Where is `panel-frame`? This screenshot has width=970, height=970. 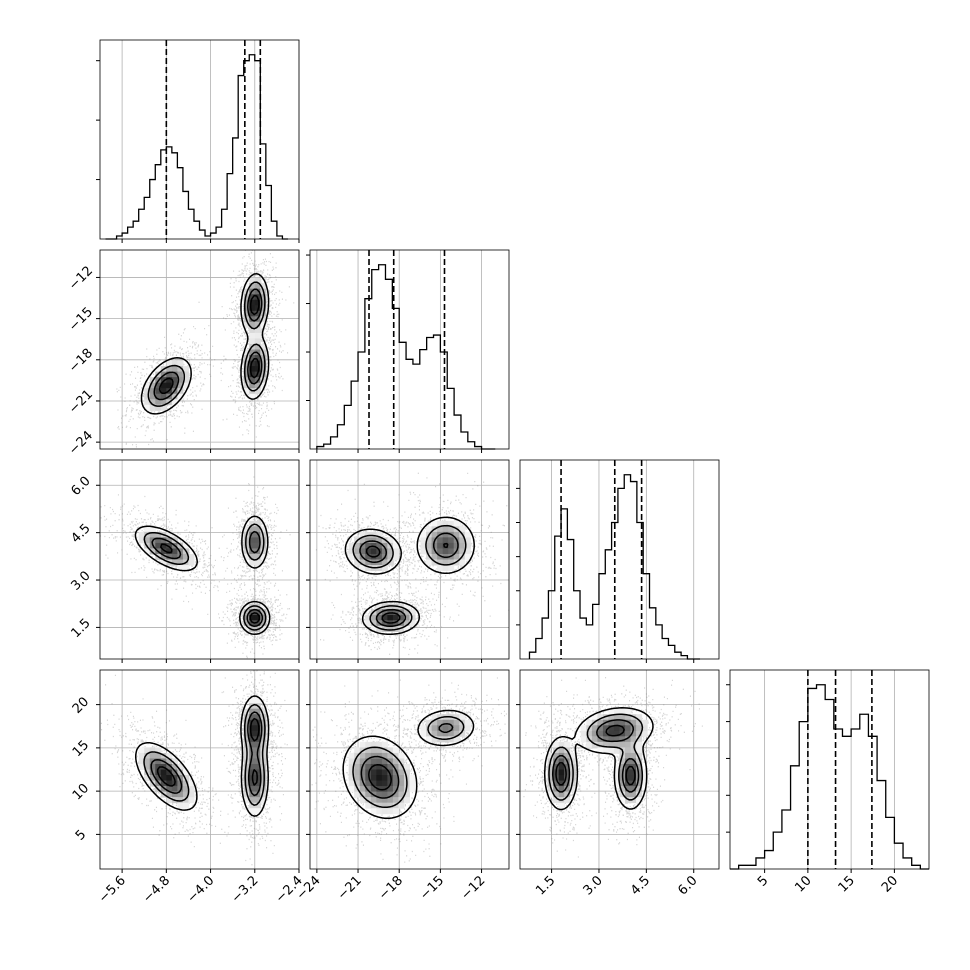
panel-frame is located at coordinates (409, 769).